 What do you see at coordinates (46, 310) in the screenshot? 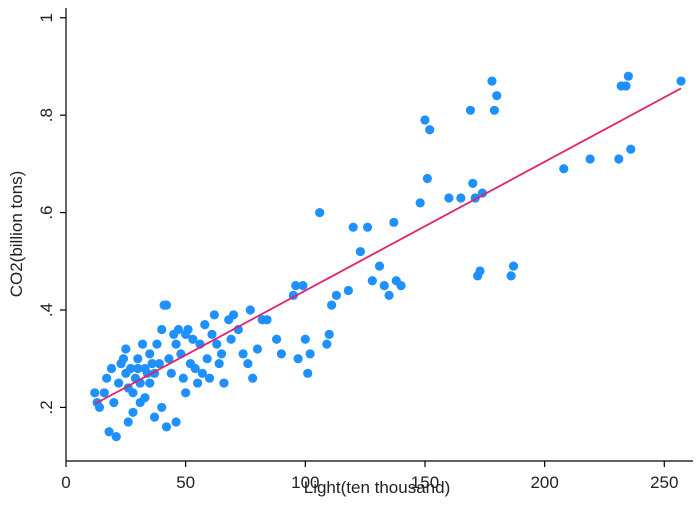
I see `y-tick-label: .4` at bounding box center [46, 310].